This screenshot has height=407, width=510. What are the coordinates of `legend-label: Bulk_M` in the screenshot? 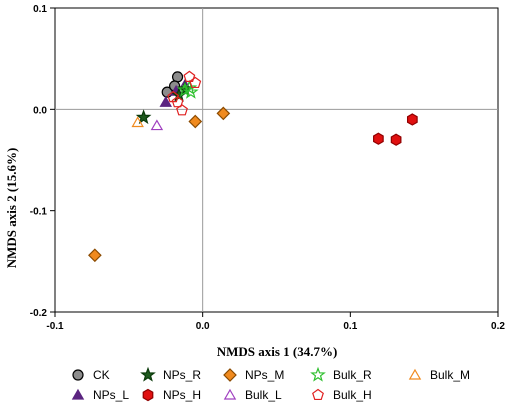 It's located at (450, 375).